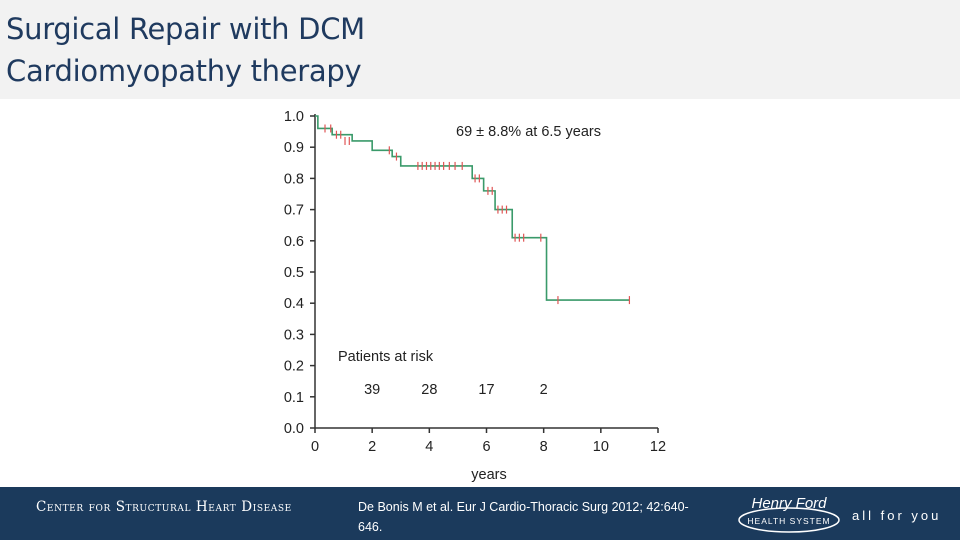 The image size is (960, 540). I want to click on x-tick-label: 2, so click(372, 447).